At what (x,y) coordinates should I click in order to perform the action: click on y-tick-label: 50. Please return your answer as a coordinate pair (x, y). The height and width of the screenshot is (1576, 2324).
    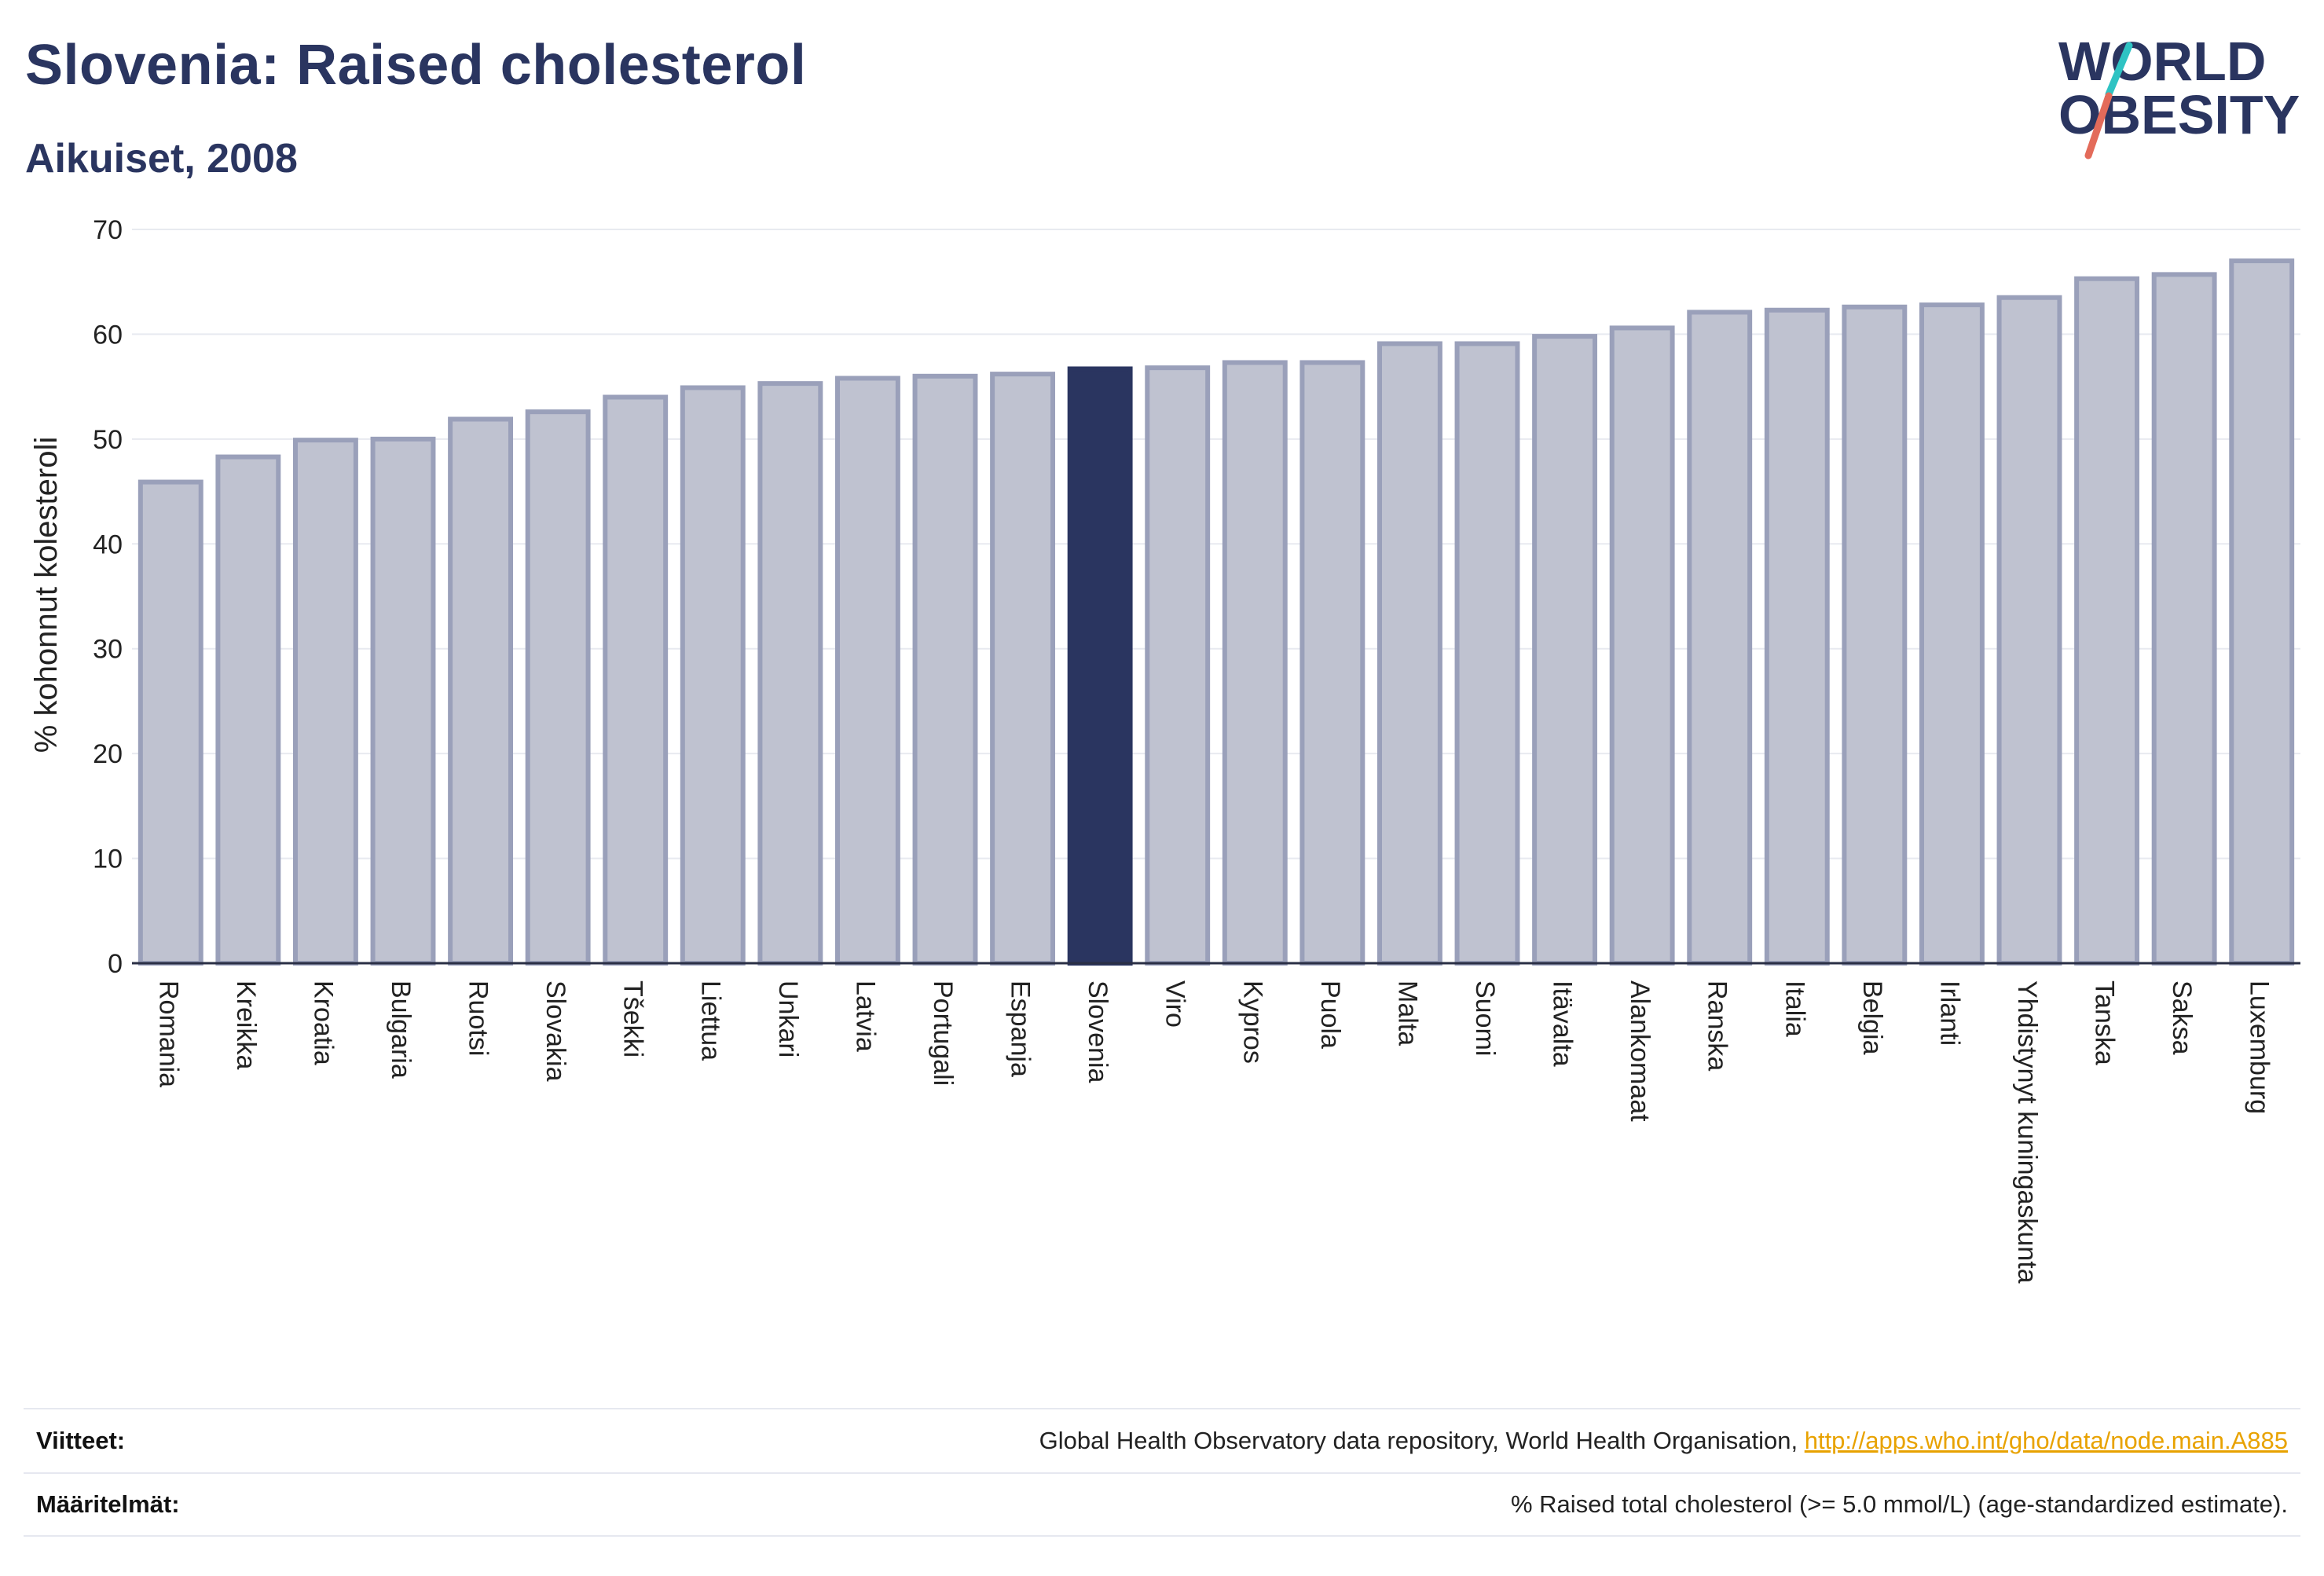
    Looking at the image, I should click on (108, 440).